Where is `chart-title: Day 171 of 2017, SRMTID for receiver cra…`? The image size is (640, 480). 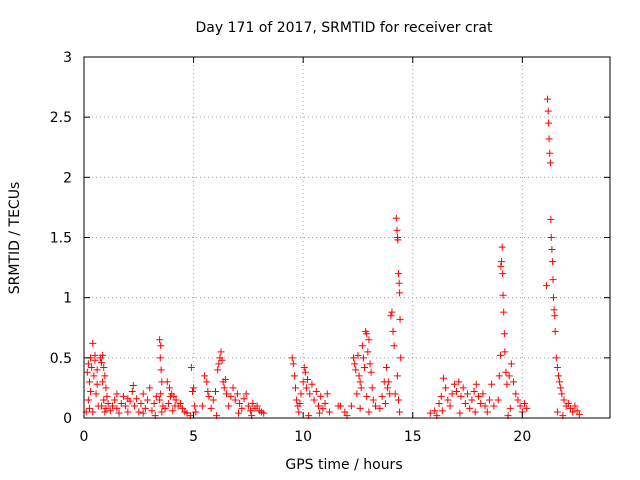
chart-title: Day 171 of 2017, SRMTID for receiver cra… is located at coordinates (344, 28).